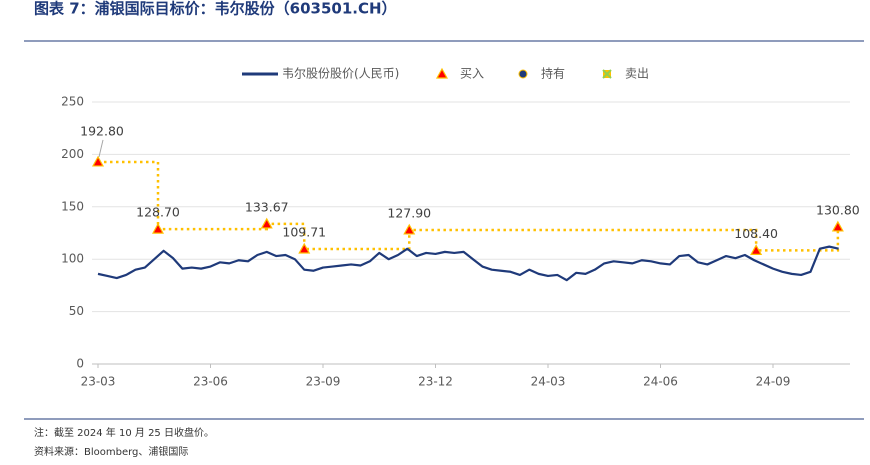 The height and width of the screenshot is (465, 870). I want to click on label-leader, so click(101, 148).